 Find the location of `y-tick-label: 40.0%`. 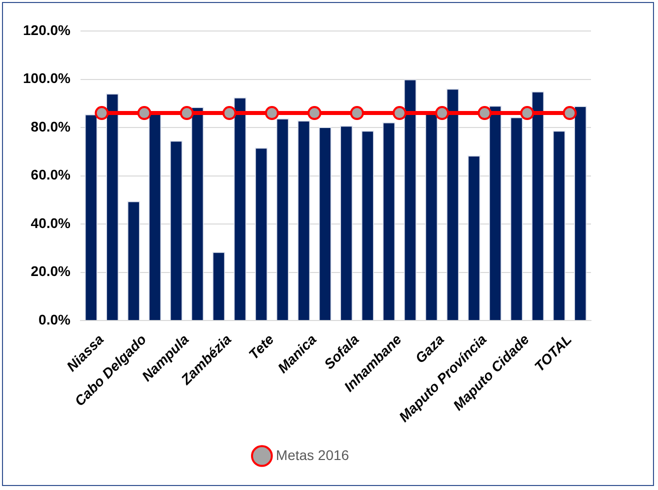

y-tick-label: 40.0% is located at coordinates (51, 222).